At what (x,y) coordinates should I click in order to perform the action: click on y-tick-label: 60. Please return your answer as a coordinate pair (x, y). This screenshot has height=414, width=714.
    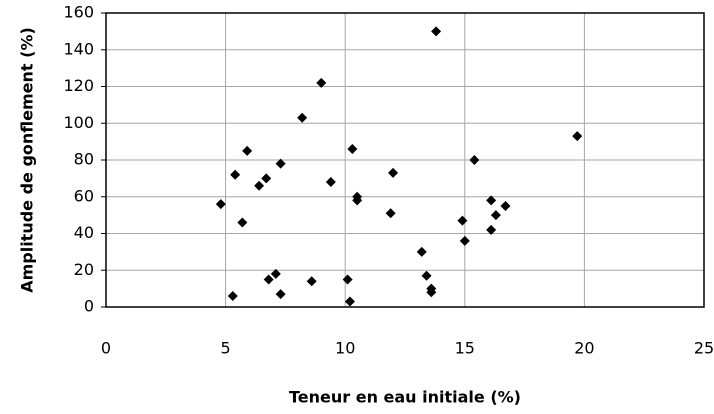
    Looking at the image, I should click on (84, 195).